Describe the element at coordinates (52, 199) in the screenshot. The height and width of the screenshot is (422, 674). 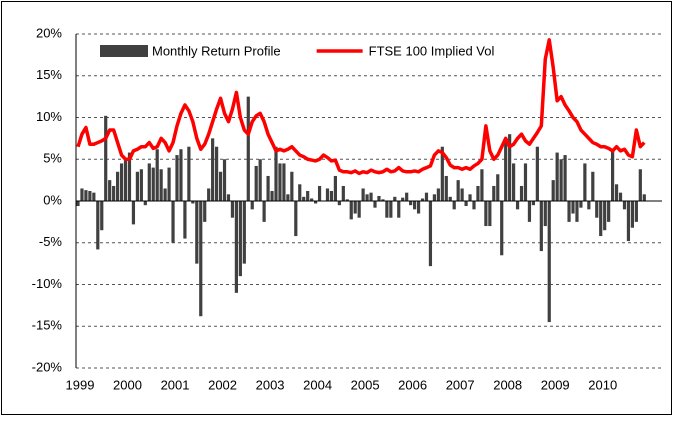
I see `y-tick-label: 0%` at that location.